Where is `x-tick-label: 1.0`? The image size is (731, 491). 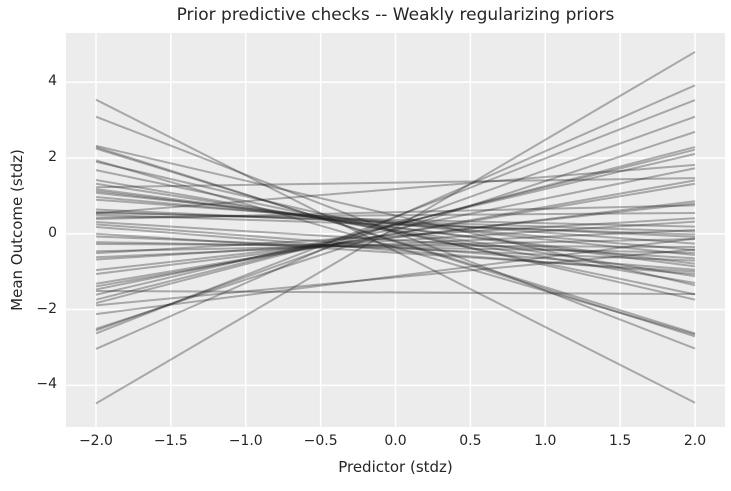 x-tick-label: 1.0 is located at coordinates (545, 441).